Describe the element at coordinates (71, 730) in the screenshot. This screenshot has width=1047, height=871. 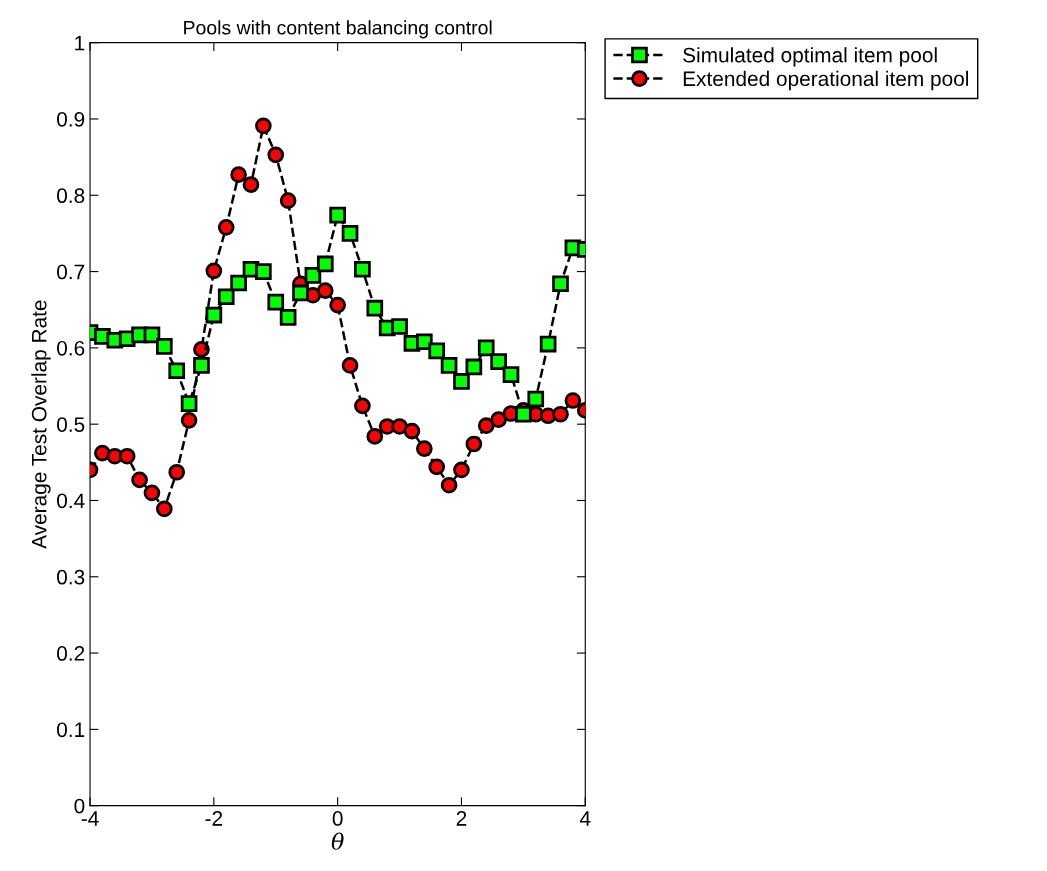
I see `y-tick-label: 0.1` at that location.